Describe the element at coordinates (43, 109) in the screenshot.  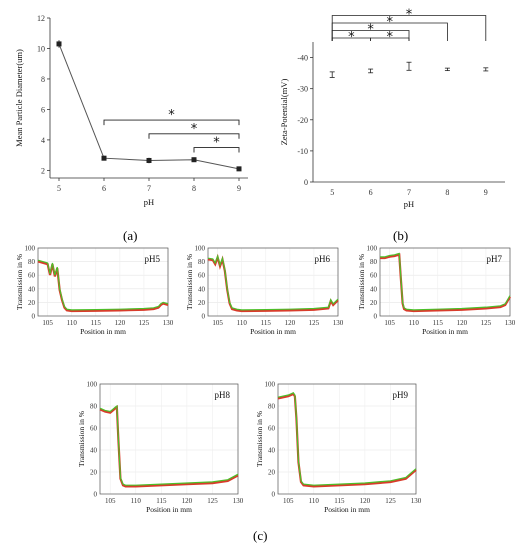
I see `y-tick-label-a: 6` at that location.